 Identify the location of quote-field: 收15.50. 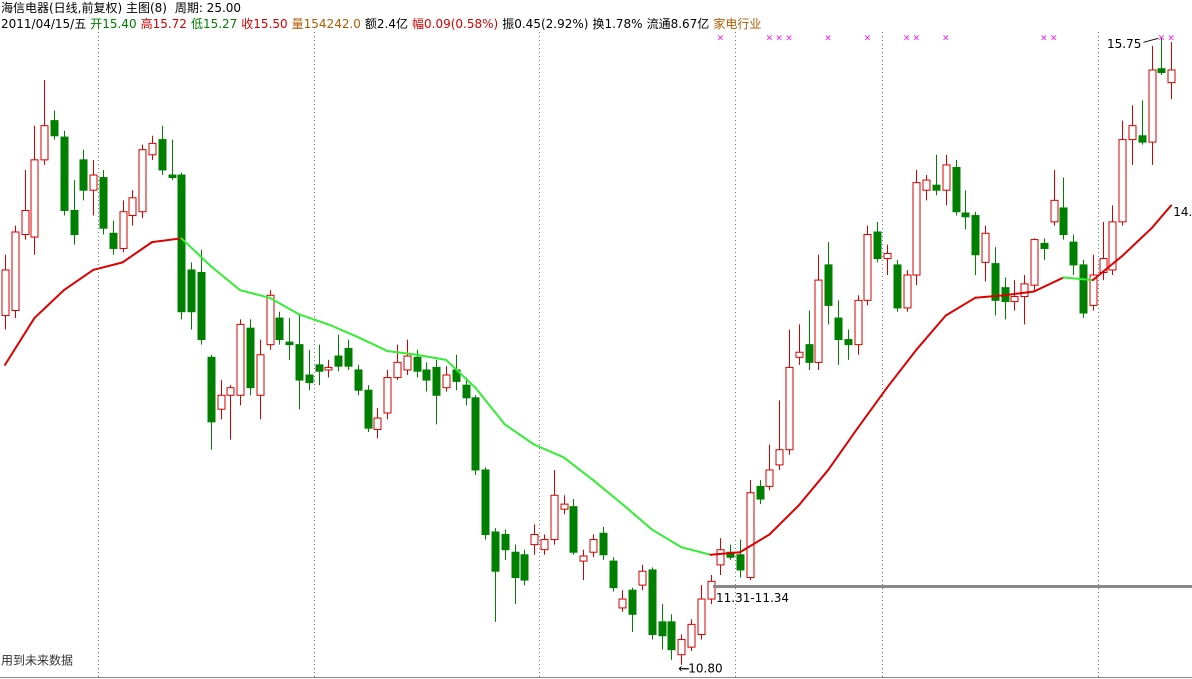
(264, 24).